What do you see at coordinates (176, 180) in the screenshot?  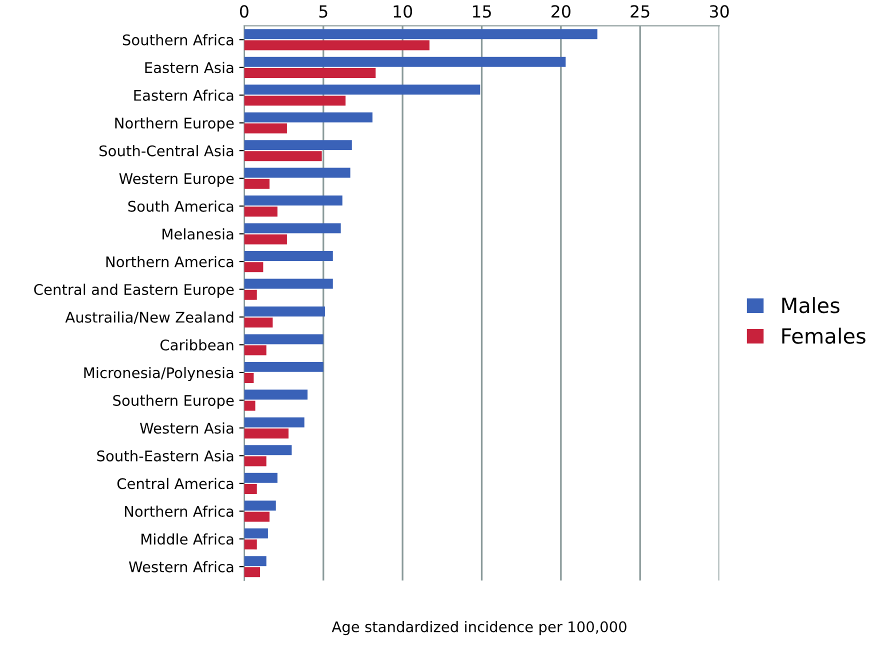 I see `y-tick-label: Western Europe` at bounding box center [176, 180].